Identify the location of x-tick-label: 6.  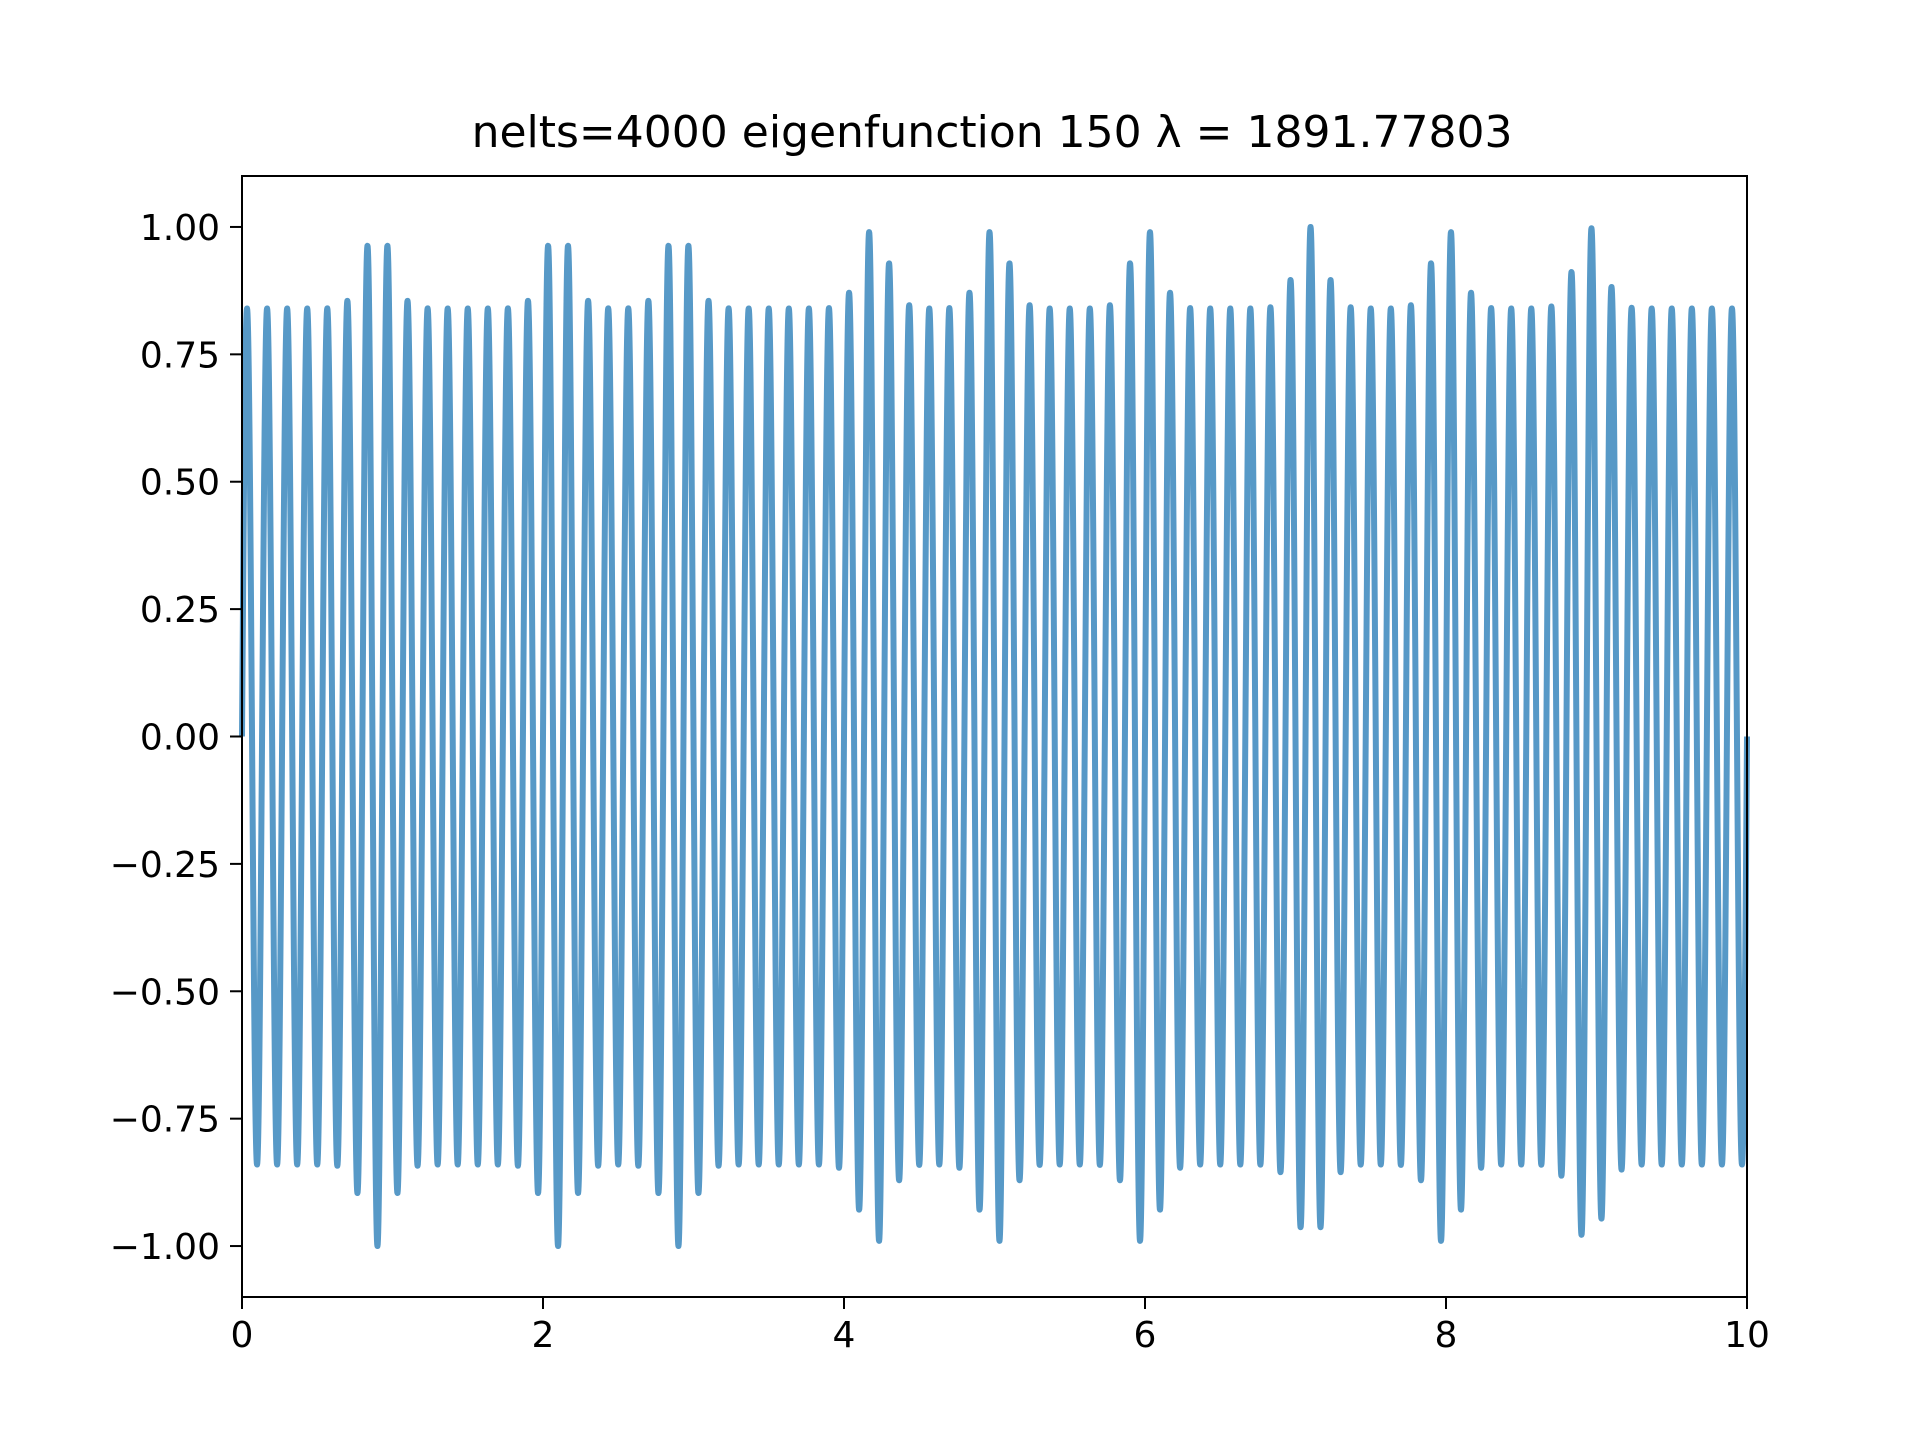
(1145, 1335).